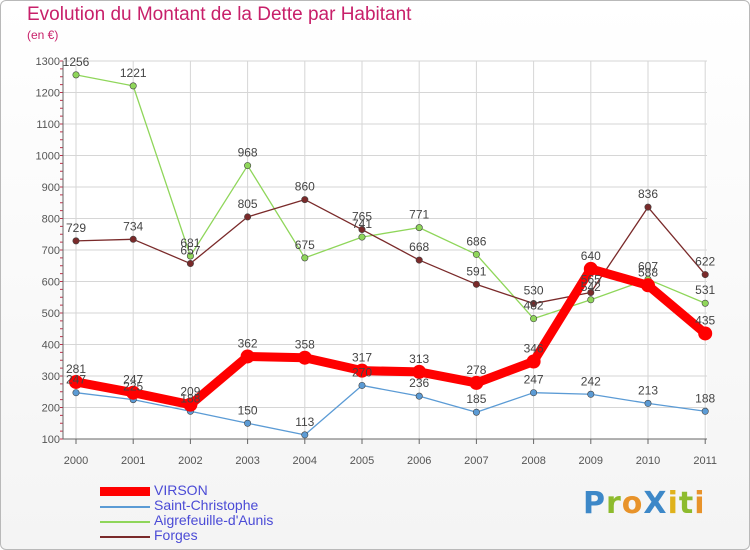  What do you see at coordinates (476, 241) in the screenshot?
I see `data-label: 686` at bounding box center [476, 241].